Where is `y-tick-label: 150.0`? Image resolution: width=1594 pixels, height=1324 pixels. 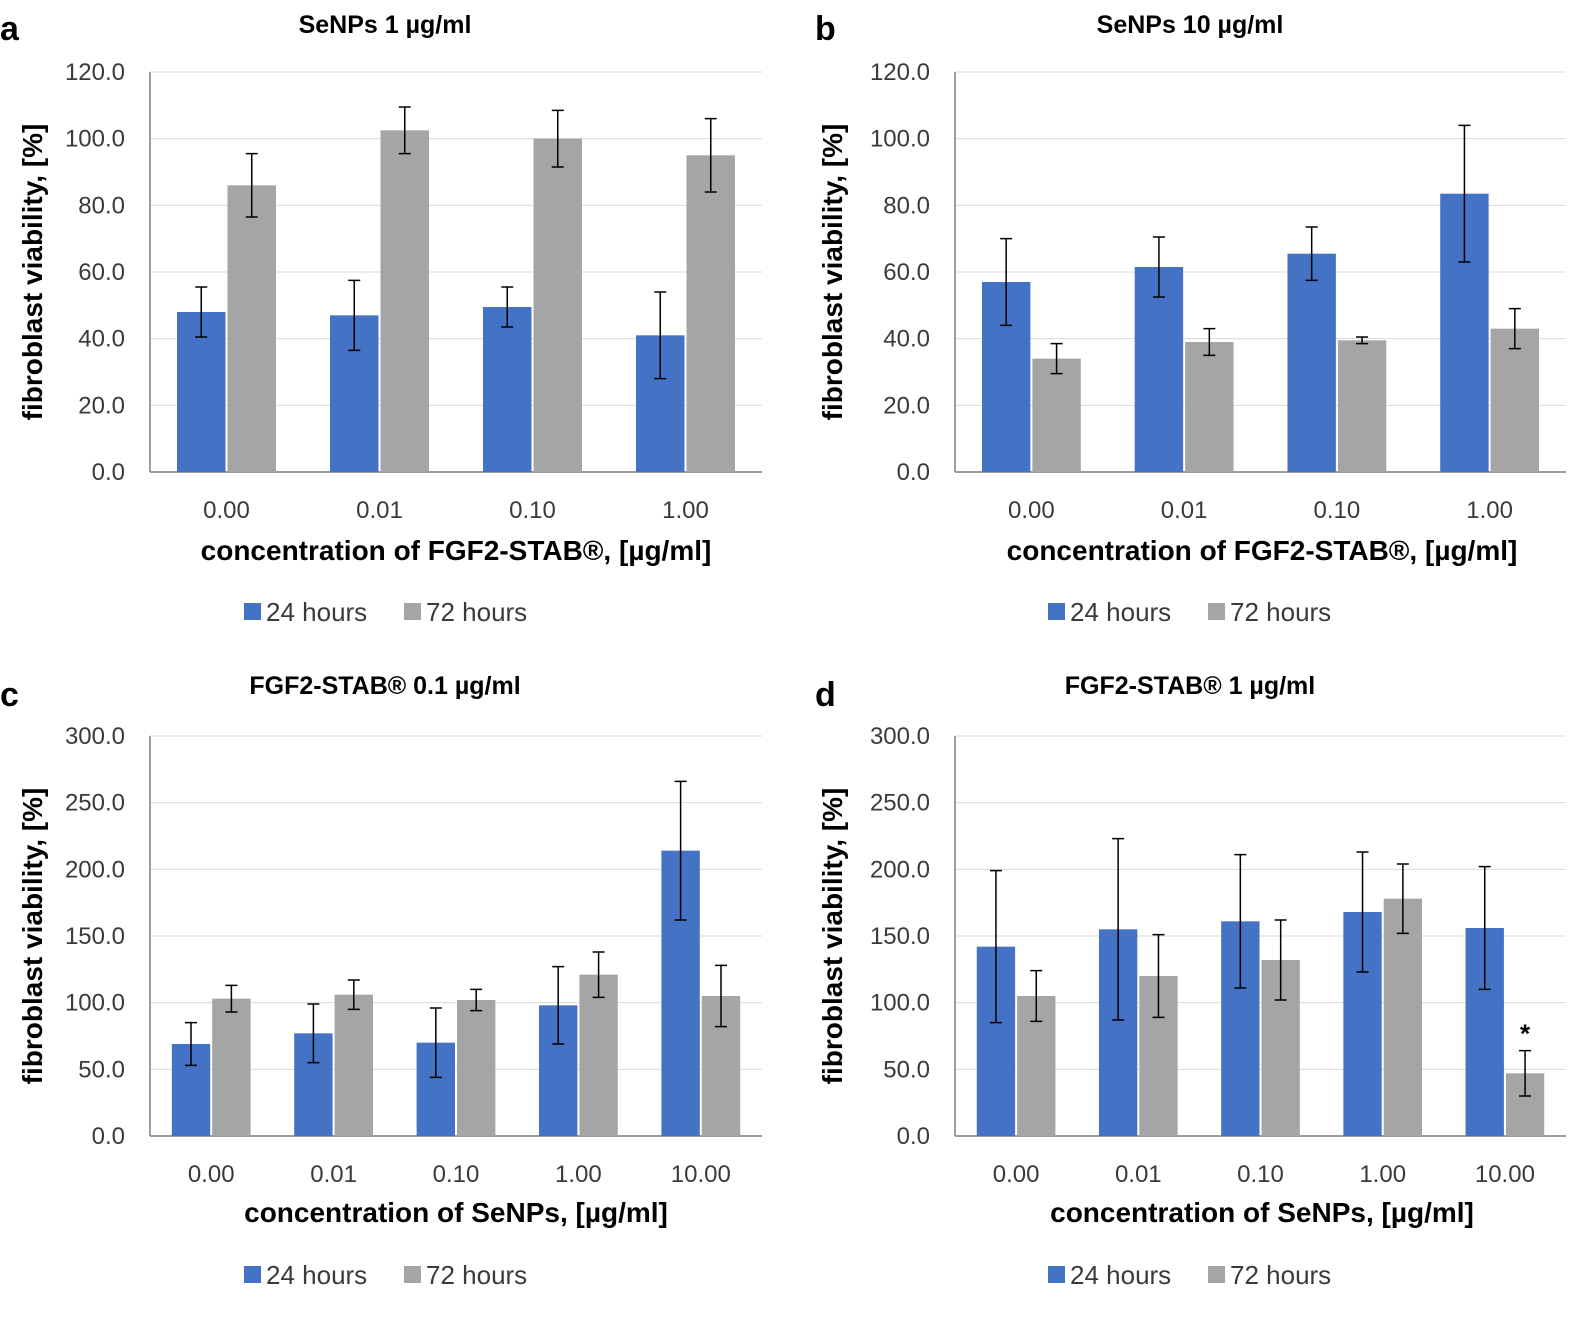
y-tick-label: 150.0 is located at coordinates (900, 936).